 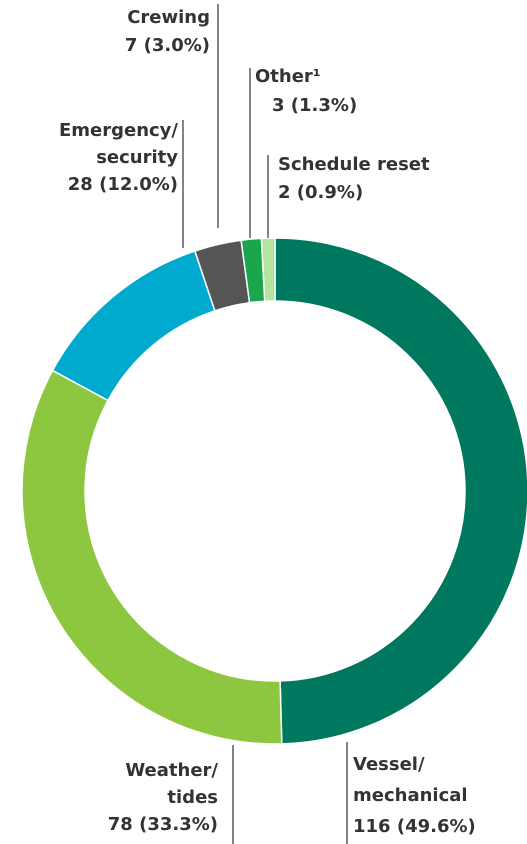 I want to click on label-line: Schedule reset, so click(x=354, y=164).